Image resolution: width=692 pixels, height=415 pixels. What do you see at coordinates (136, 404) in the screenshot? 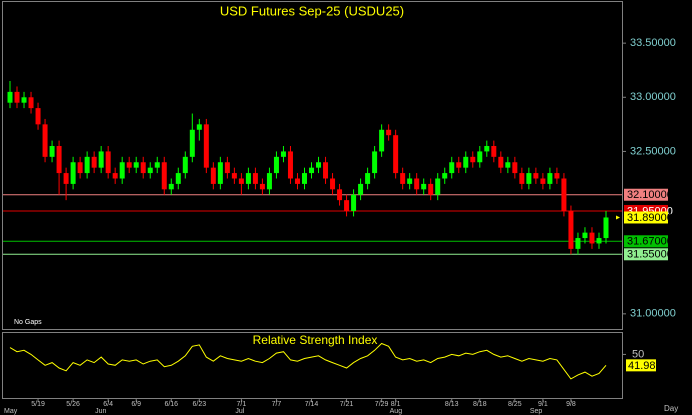
I see `x-tick-label: 6/9` at bounding box center [136, 404].